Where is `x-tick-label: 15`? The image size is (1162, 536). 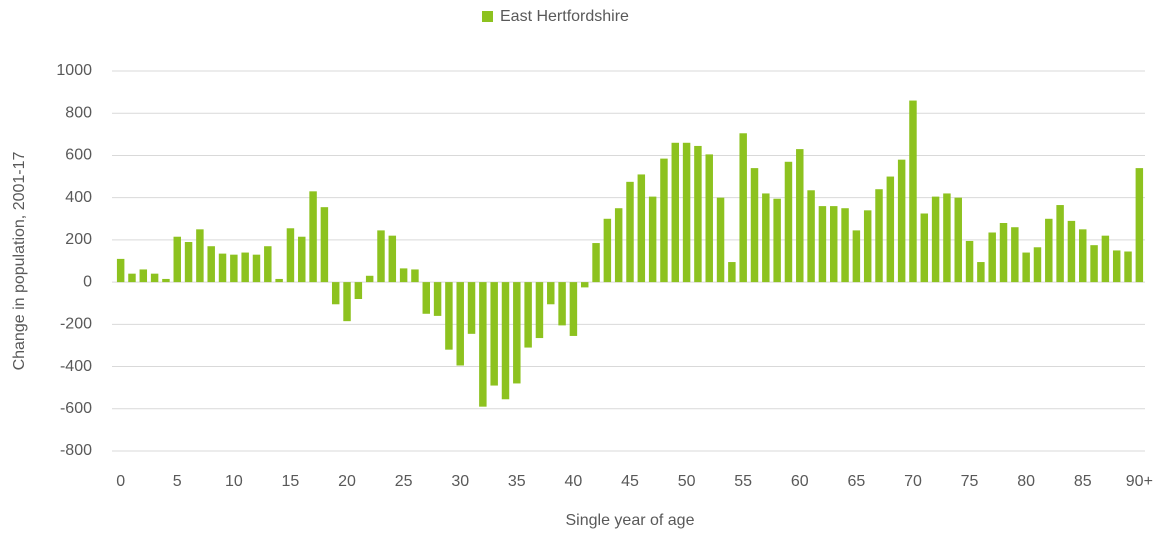
x-tick-label: 15 is located at coordinates (291, 481).